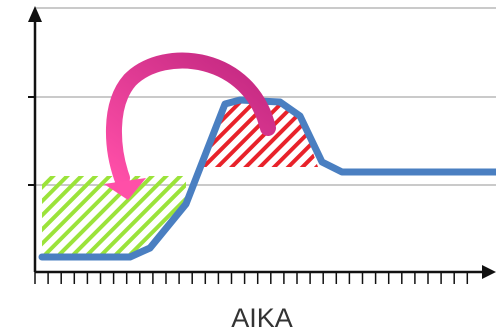  What do you see at coordinates (31, 141) in the screenshot?
I see `y-ticks` at bounding box center [31, 141].